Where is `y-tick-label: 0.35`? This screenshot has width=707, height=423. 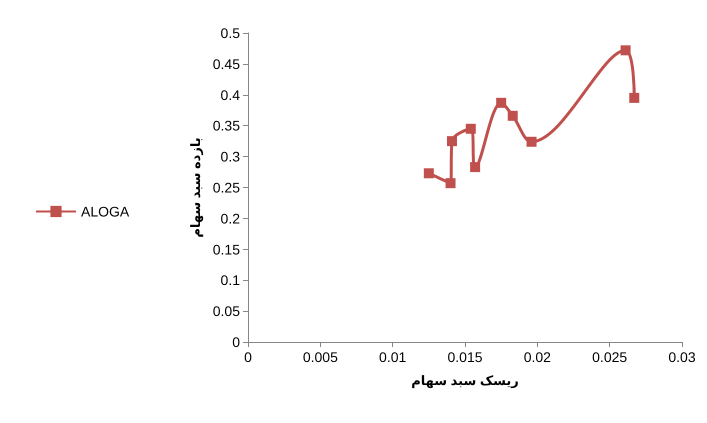 y-tick-label: 0.35 is located at coordinates (226, 126).